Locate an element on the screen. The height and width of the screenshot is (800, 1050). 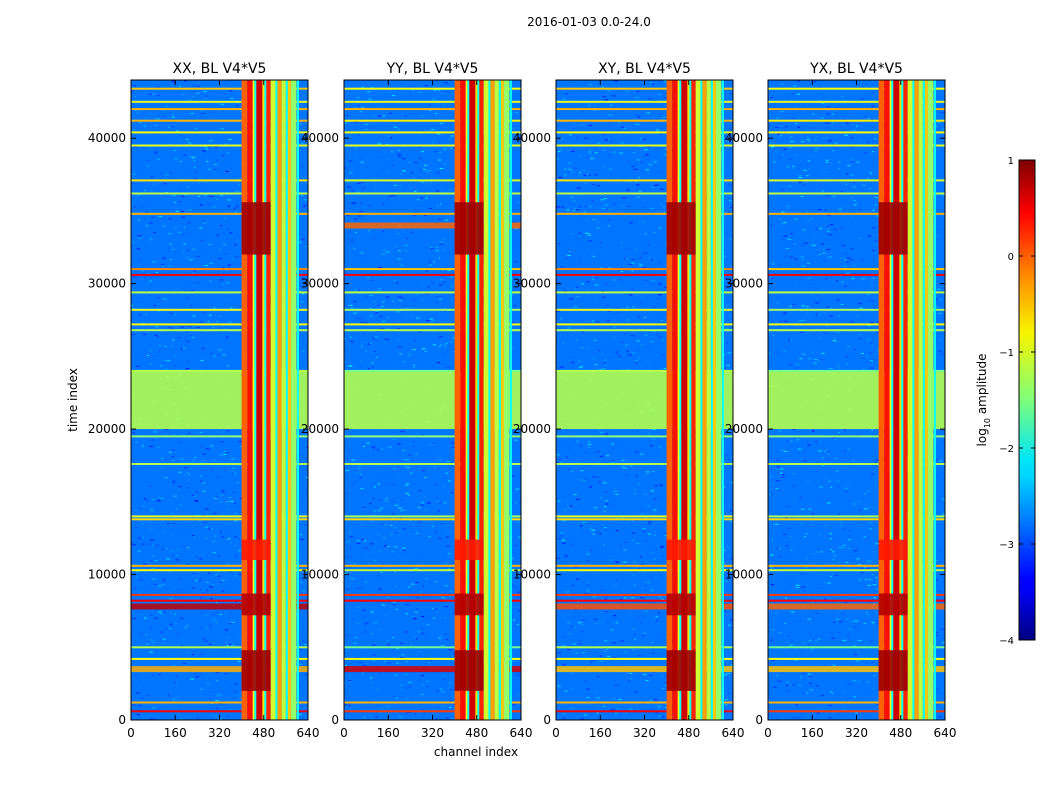
channel-gap is located at coordinates (276, 400).